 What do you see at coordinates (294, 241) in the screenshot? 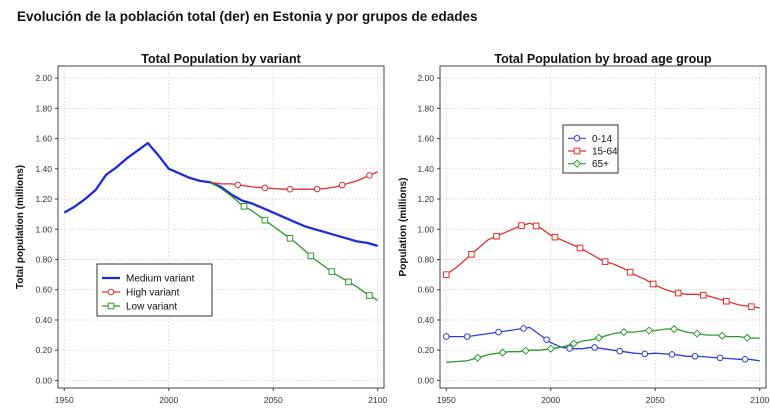
I see `series-low-variant` at bounding box center [294, 241].